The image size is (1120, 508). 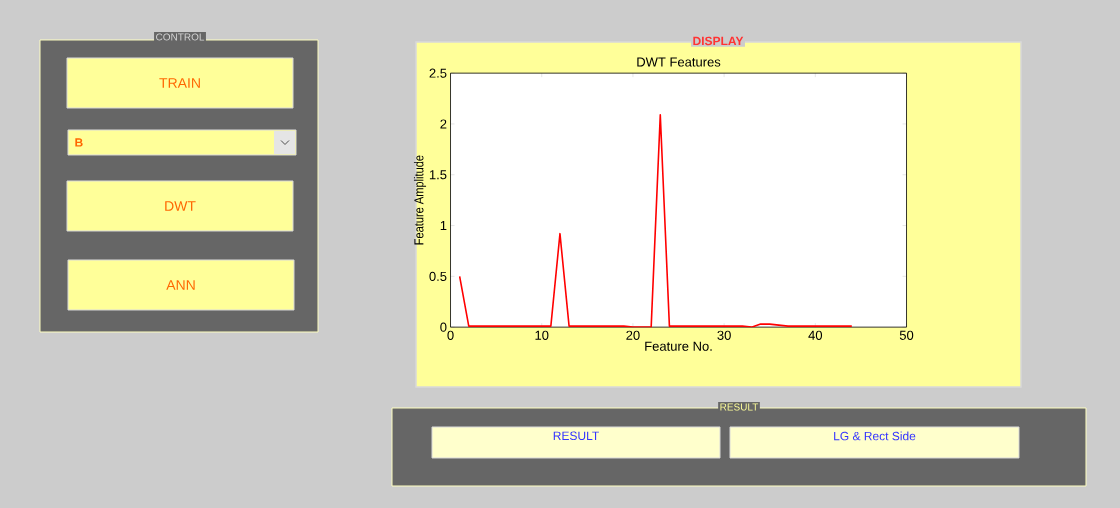 What do you see at coordinates (718, 41) in the screenshot?
I see `text: DISPLAY` at bounding box center [718, 41].